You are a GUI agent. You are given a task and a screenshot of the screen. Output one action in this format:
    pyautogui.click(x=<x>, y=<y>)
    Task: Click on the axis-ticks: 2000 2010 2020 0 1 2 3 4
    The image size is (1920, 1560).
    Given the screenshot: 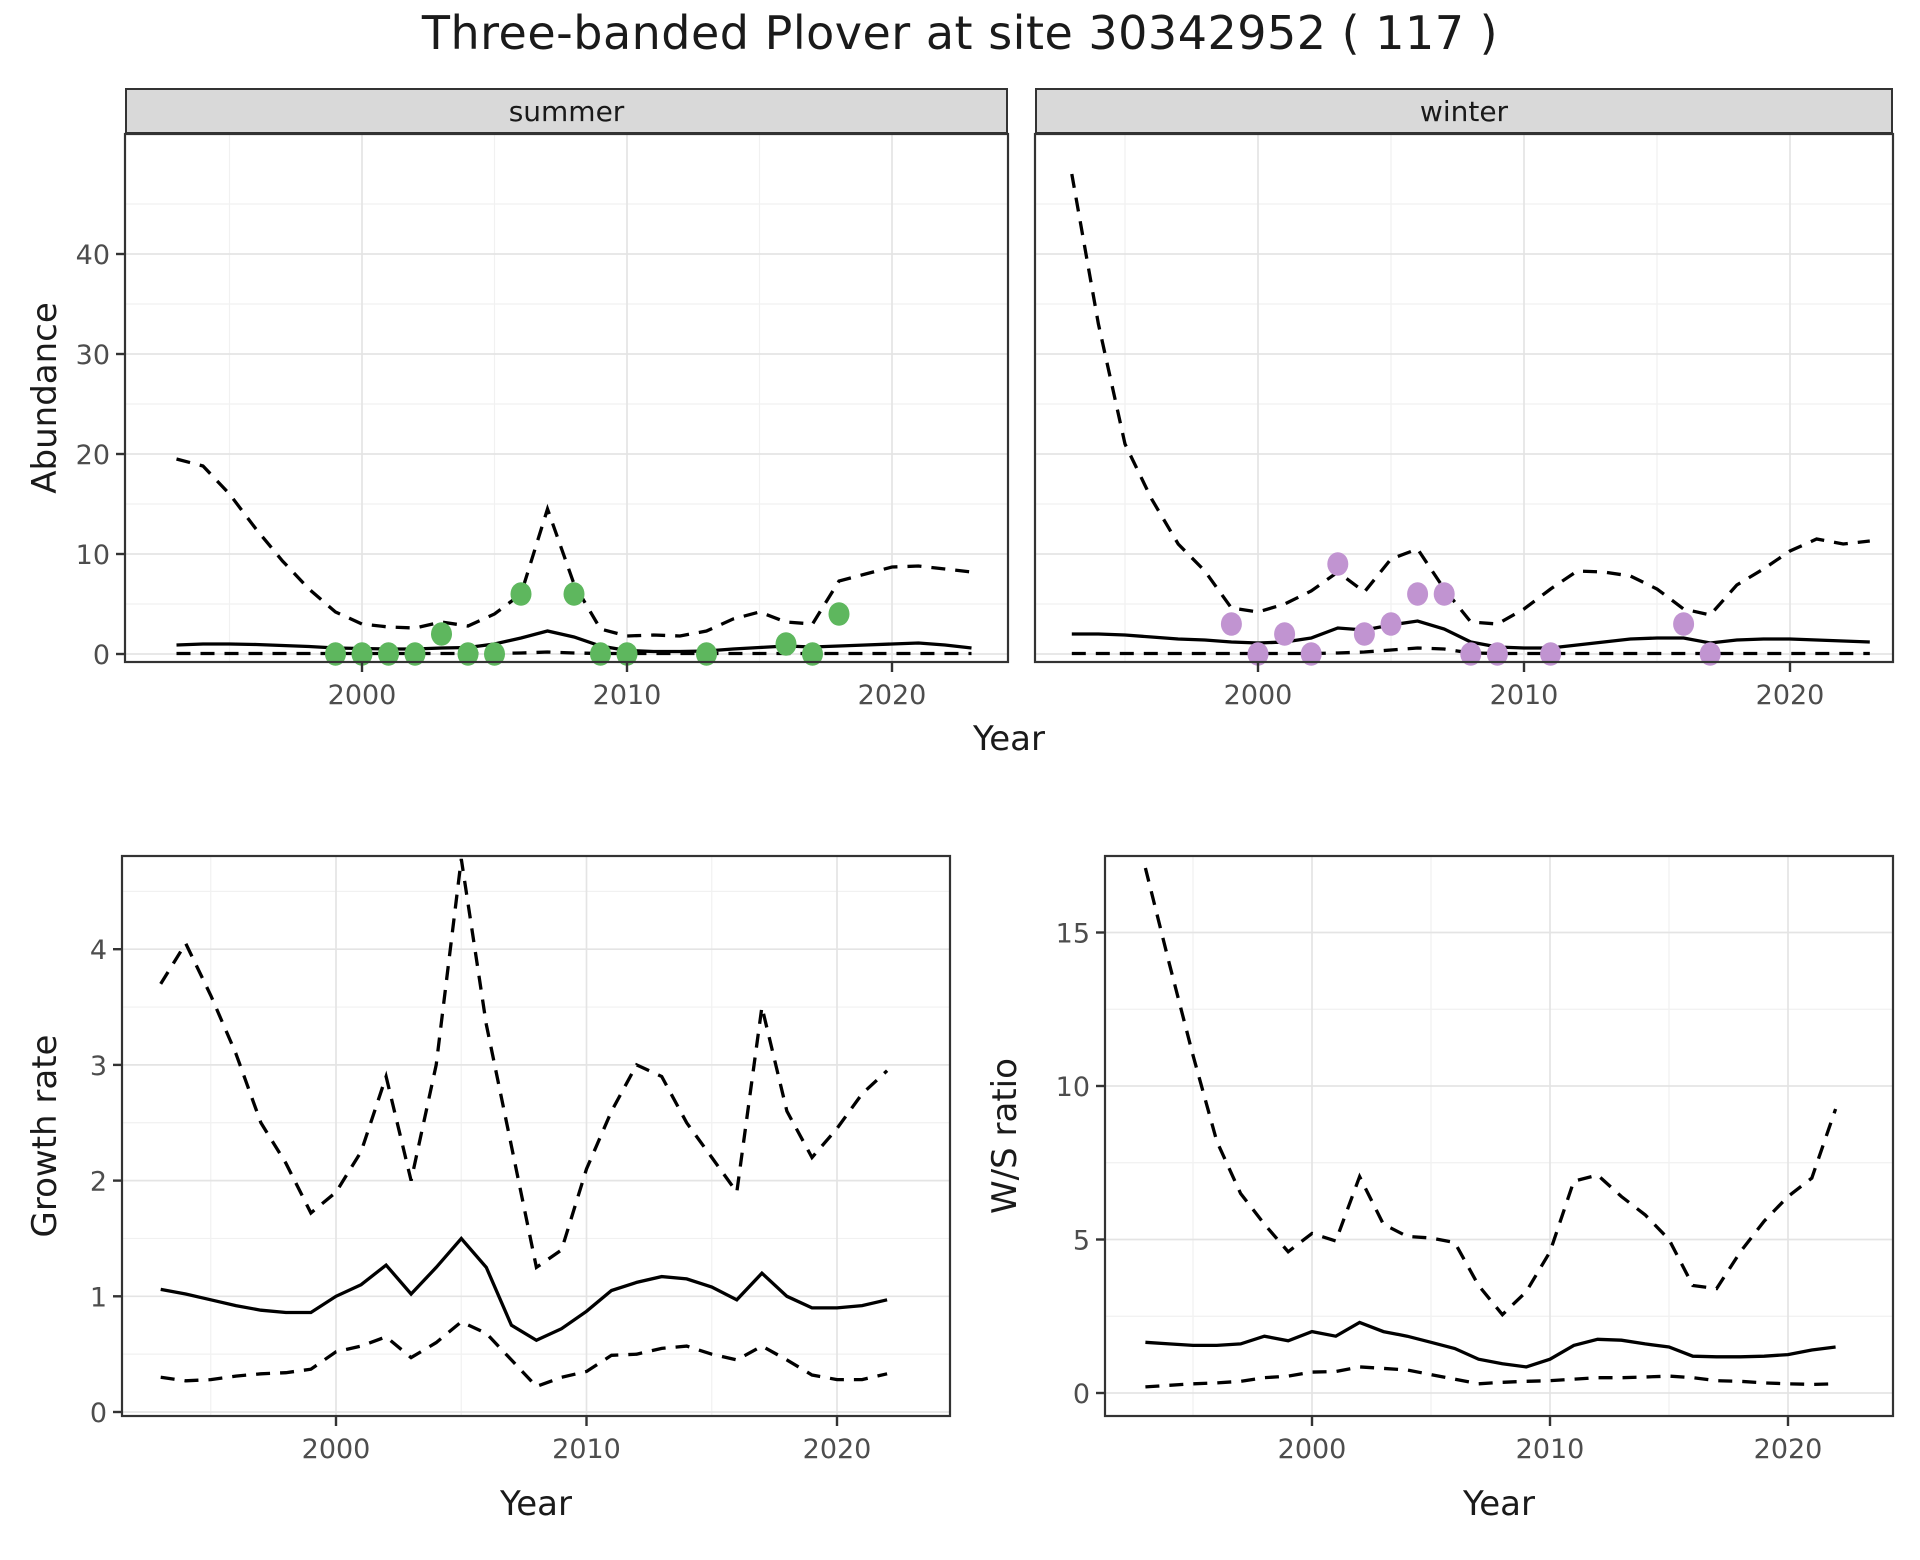 What is the action you would take?
    pyautogui.click(x=481, y=1200)
    